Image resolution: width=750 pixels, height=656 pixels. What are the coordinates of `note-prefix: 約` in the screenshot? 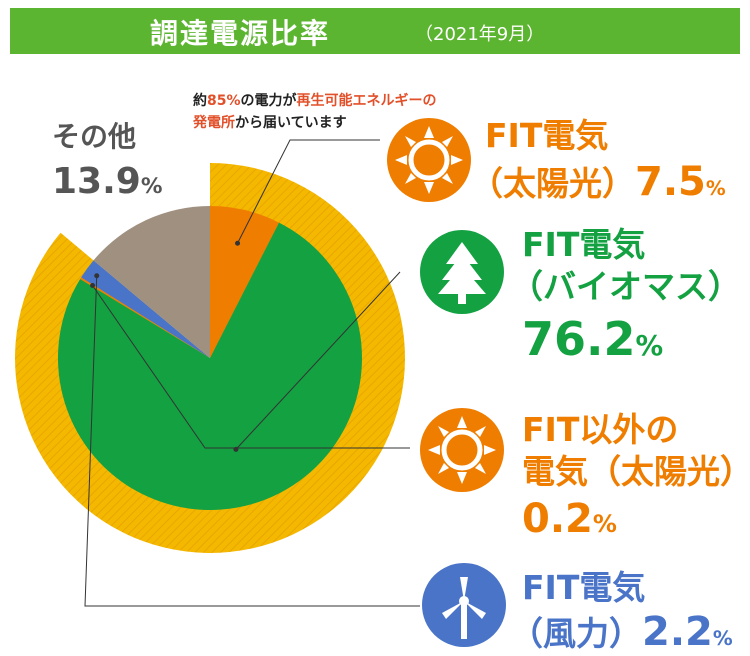 It's located at (200, 101).